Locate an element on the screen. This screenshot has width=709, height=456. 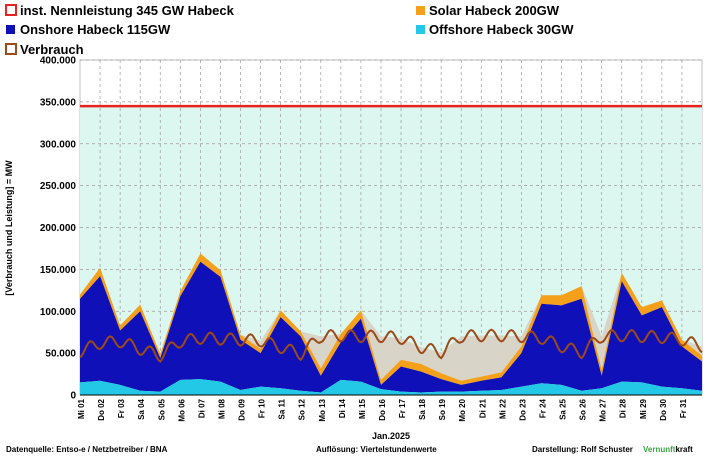
legend-swatch-consumption is located at coordinates (11, 49).